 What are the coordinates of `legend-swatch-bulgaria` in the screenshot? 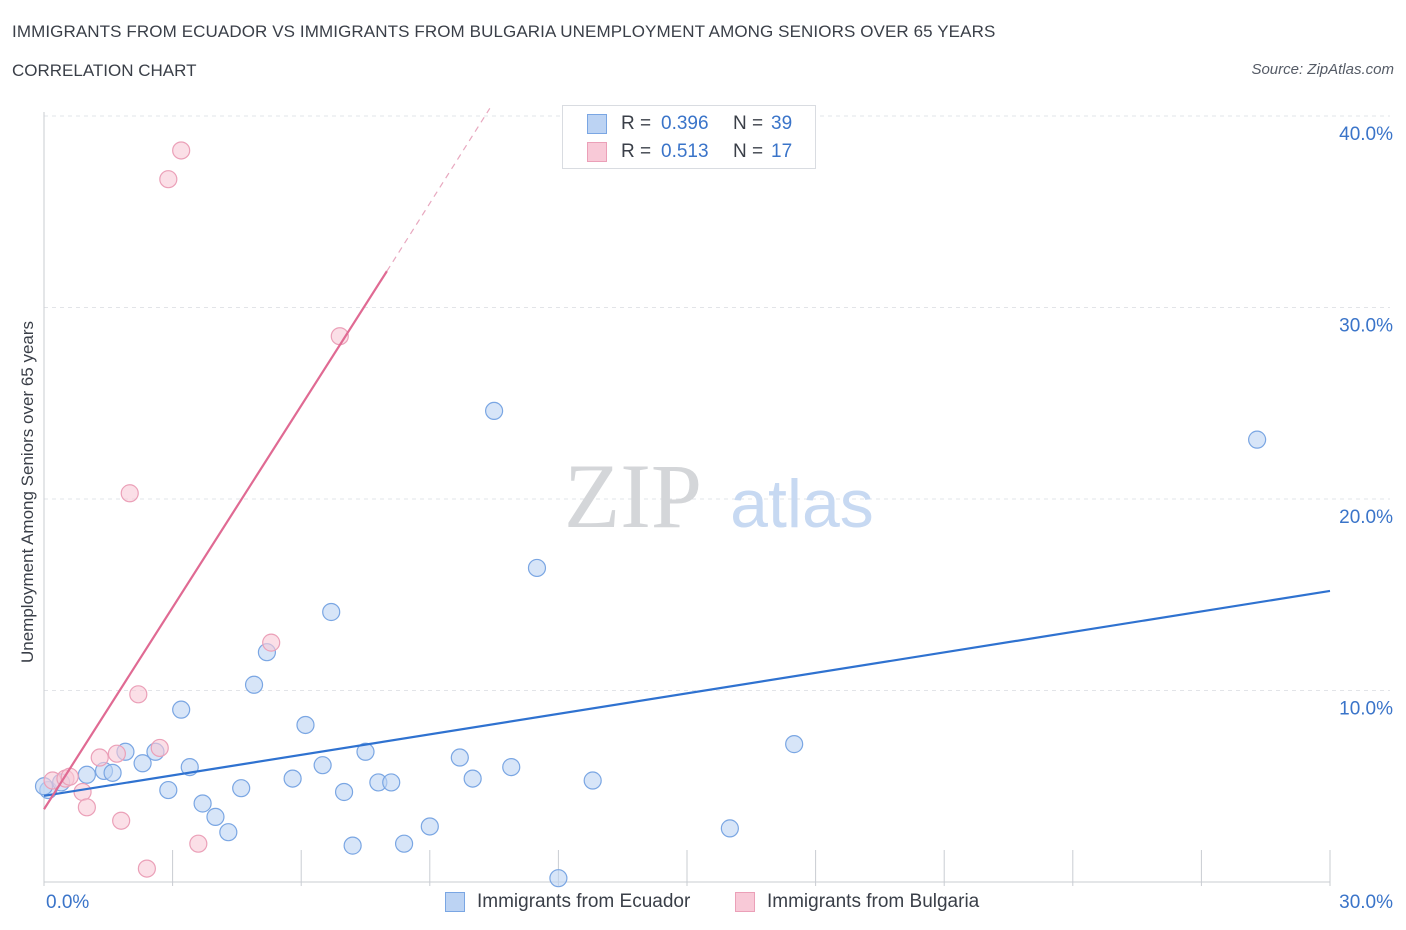 It's located at (597, 152).